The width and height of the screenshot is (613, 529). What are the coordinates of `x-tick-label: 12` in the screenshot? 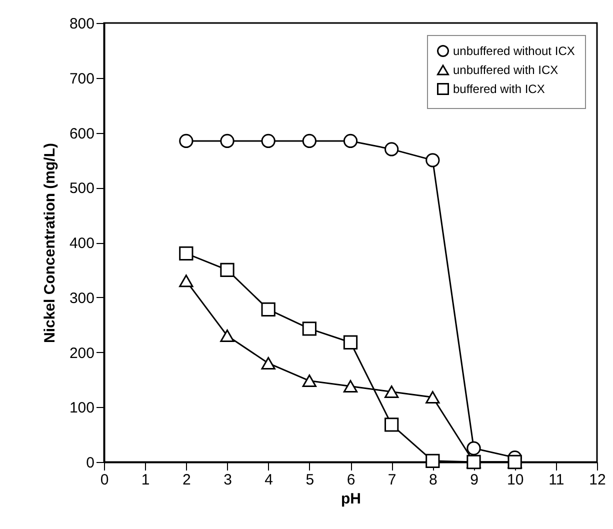 It's located at (597, 480).